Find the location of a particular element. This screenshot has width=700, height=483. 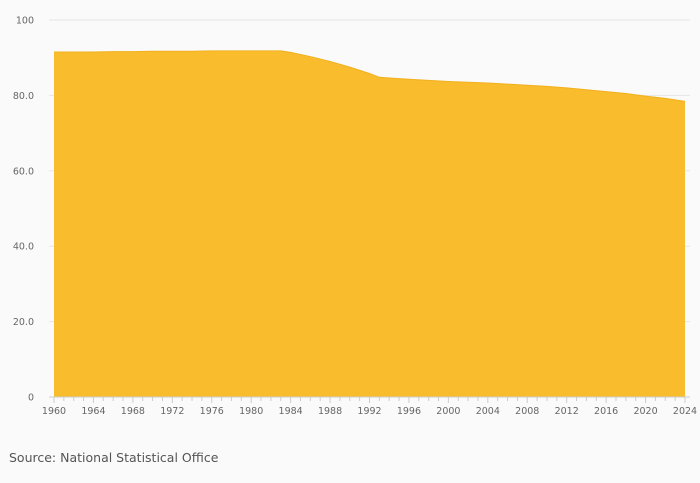

y-tick-label: 0 is located at coordinates (31, 398).